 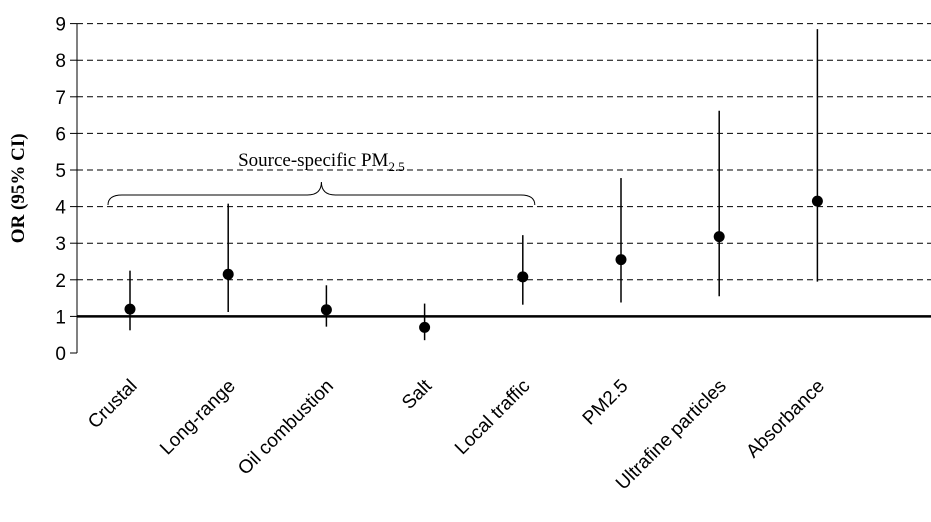 I want to click on source-specific-brace, so click(x=321, y=193).